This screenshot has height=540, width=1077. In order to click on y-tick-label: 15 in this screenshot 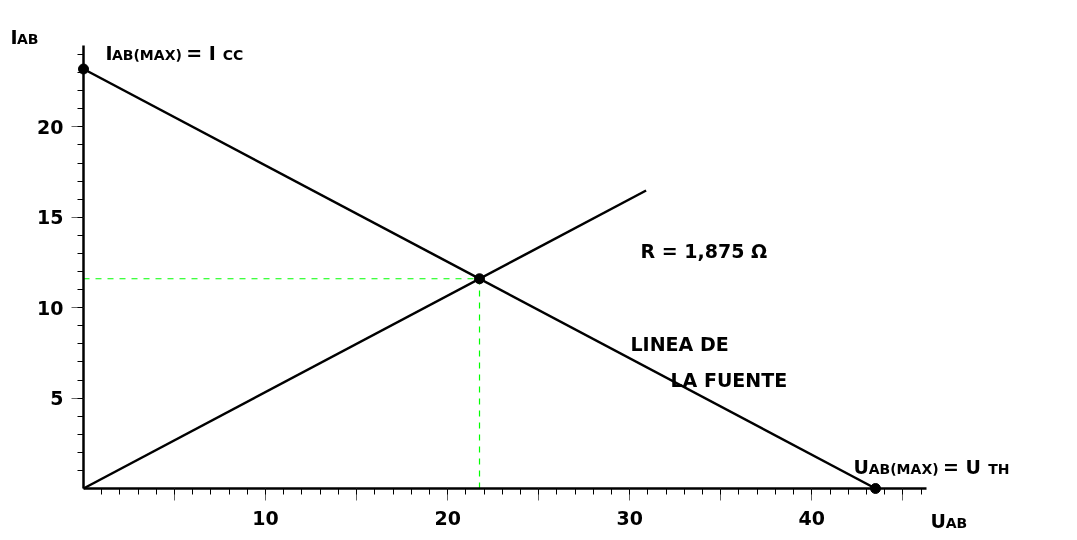, I will do `click(50, 217)`.